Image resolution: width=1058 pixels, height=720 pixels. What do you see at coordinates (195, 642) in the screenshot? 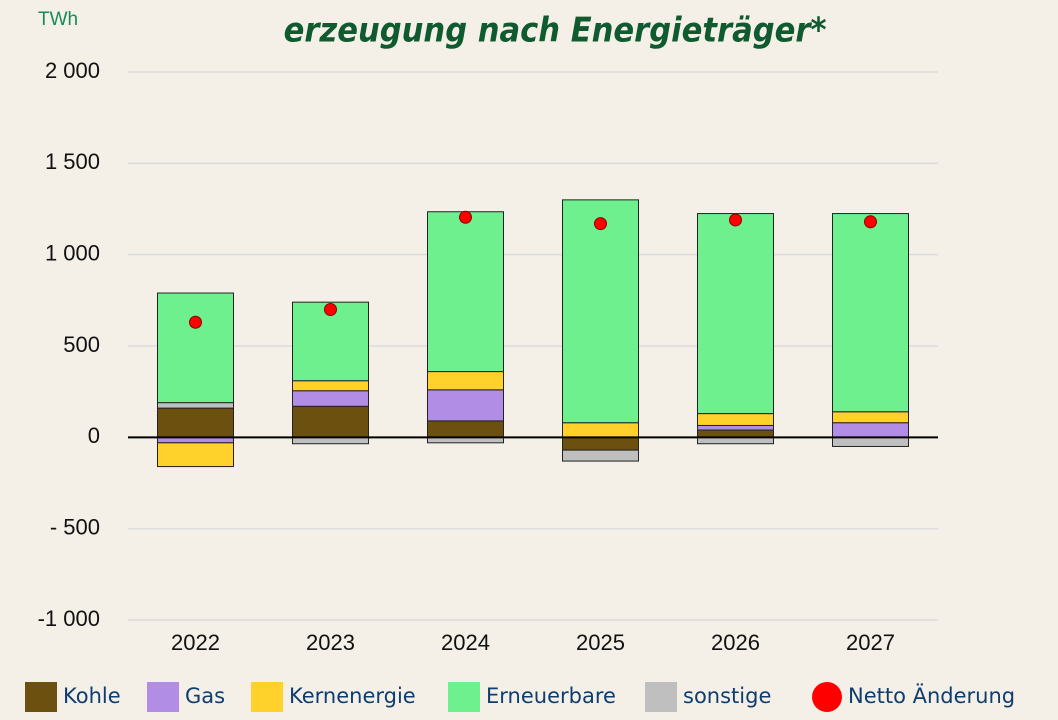
I see `x-tick-label: 2022` at bounding box center [195, 642].